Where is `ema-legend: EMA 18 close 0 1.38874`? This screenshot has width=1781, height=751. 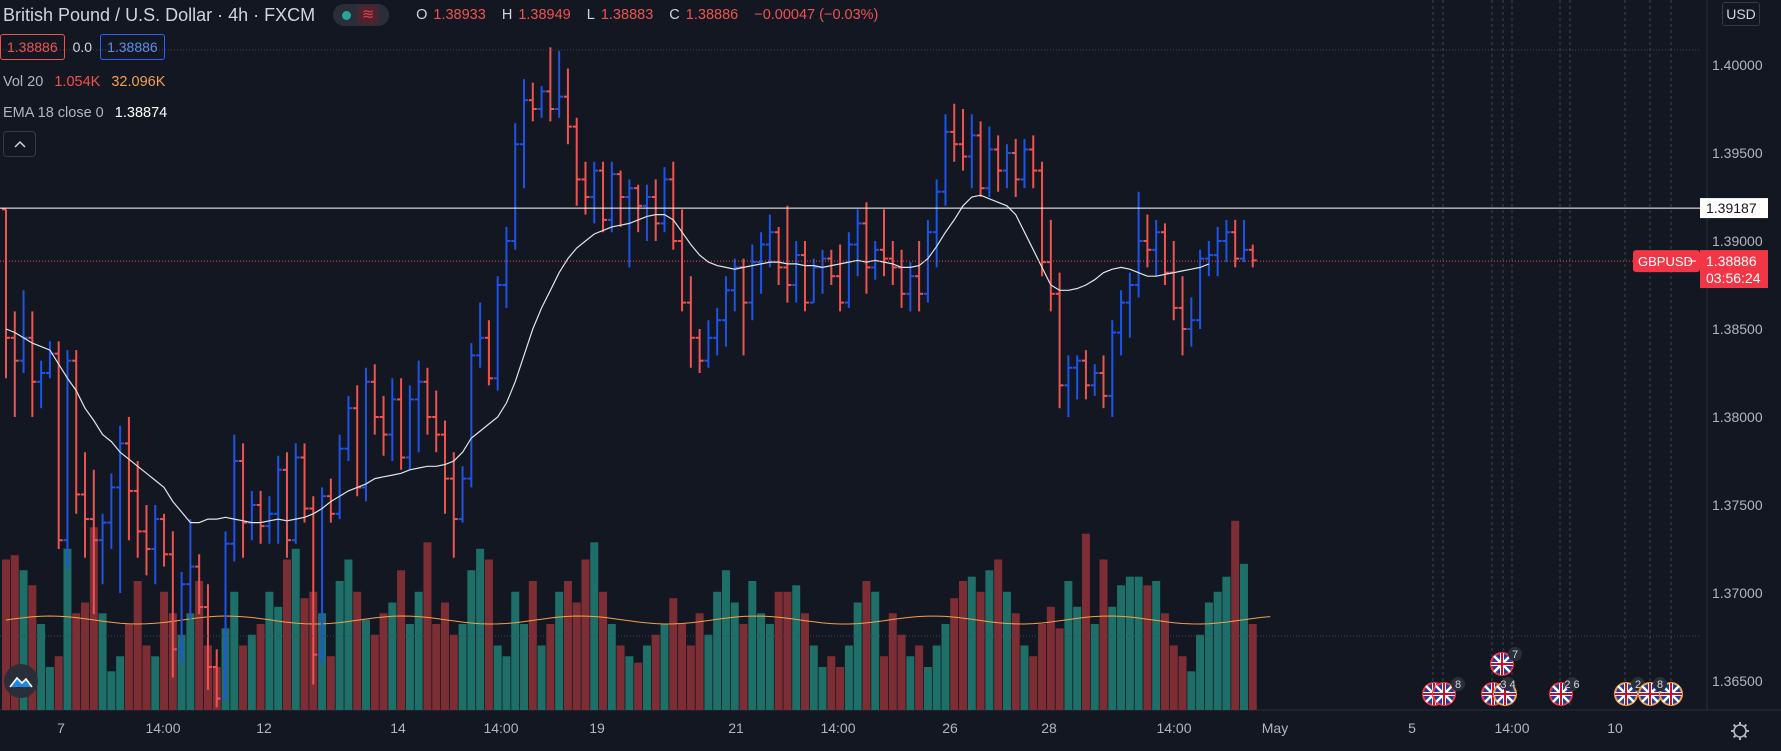
ema-legend: EMA 18 close 0 1.38874 is located at coordinates (85, 113).